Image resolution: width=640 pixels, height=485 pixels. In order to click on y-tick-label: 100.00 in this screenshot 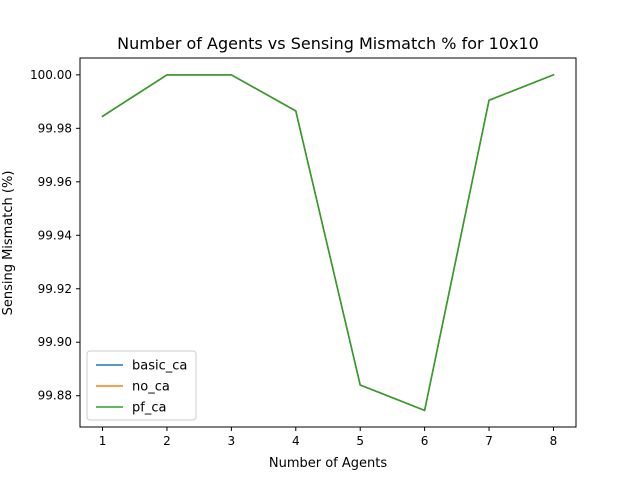, I will do `click(51, 75)`.